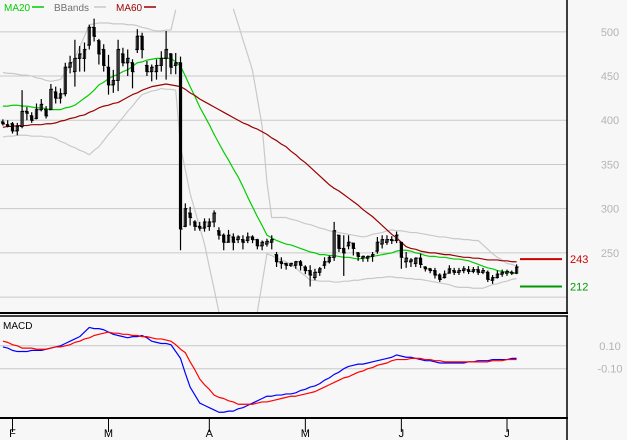 The height and width of the screenshot is (440, 627). What do you see at coordinates (12, 434) in the screenshot?
I see `x-tick-label: F` at bounding box center [12, 434].